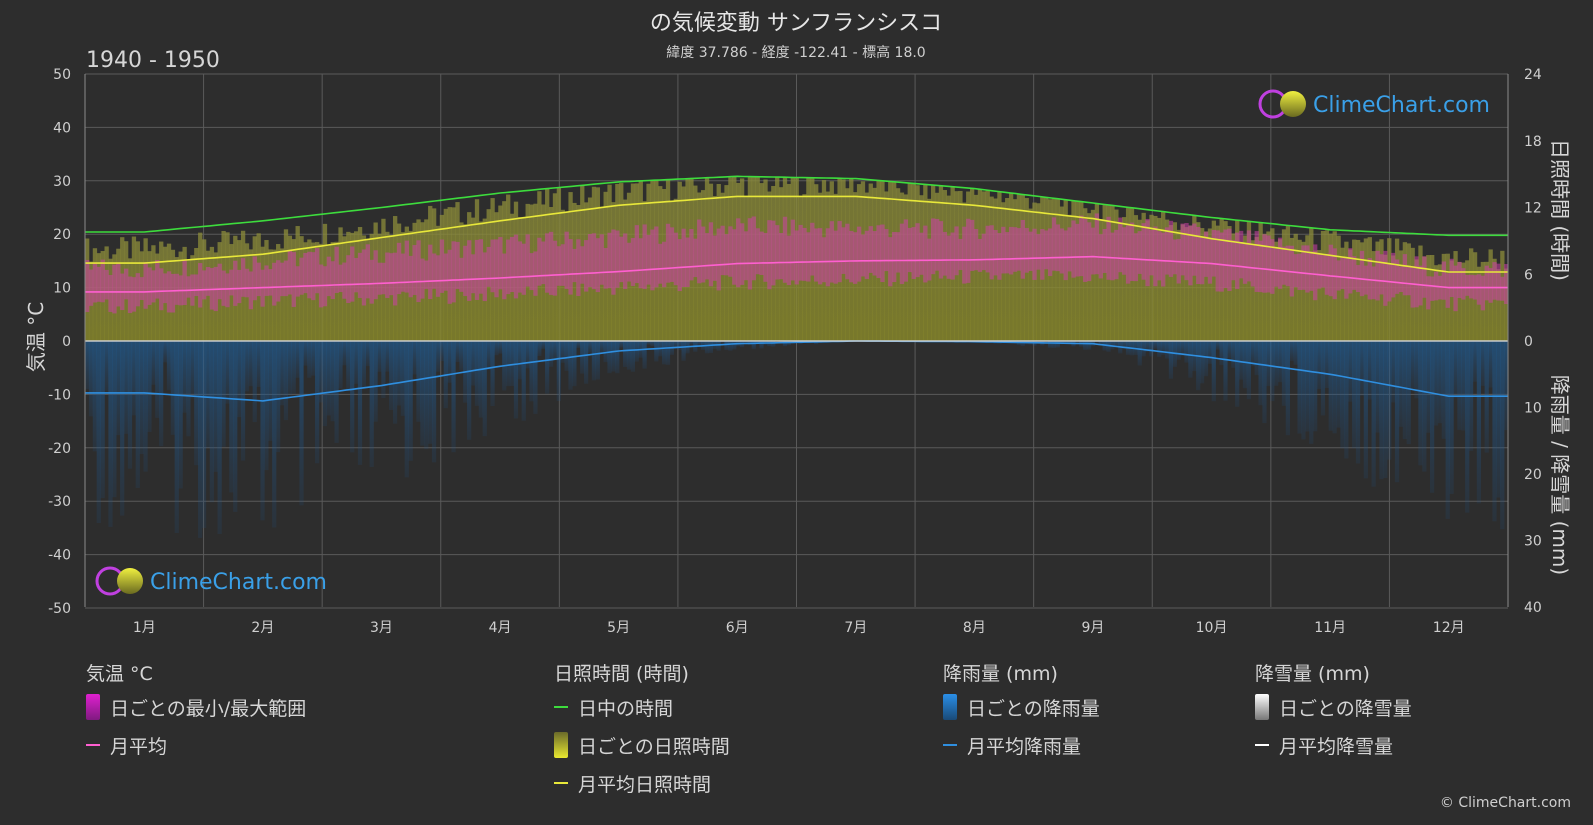  Describe the element at coordinates (1528, 342) in the screenshot. I see `right-tick-label: 0` at that location.